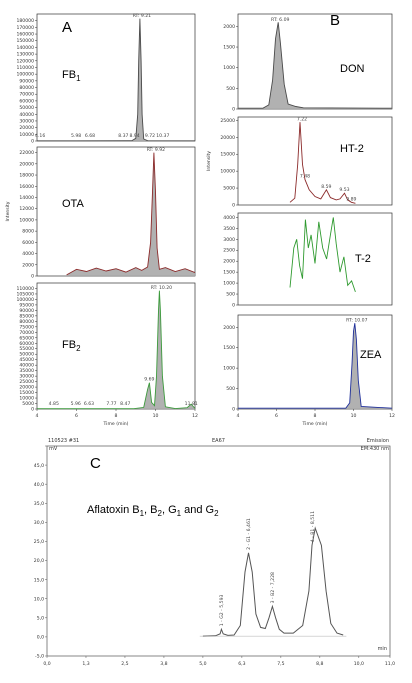  I want to click on y-tick-label: 14000, so click(26, 198).